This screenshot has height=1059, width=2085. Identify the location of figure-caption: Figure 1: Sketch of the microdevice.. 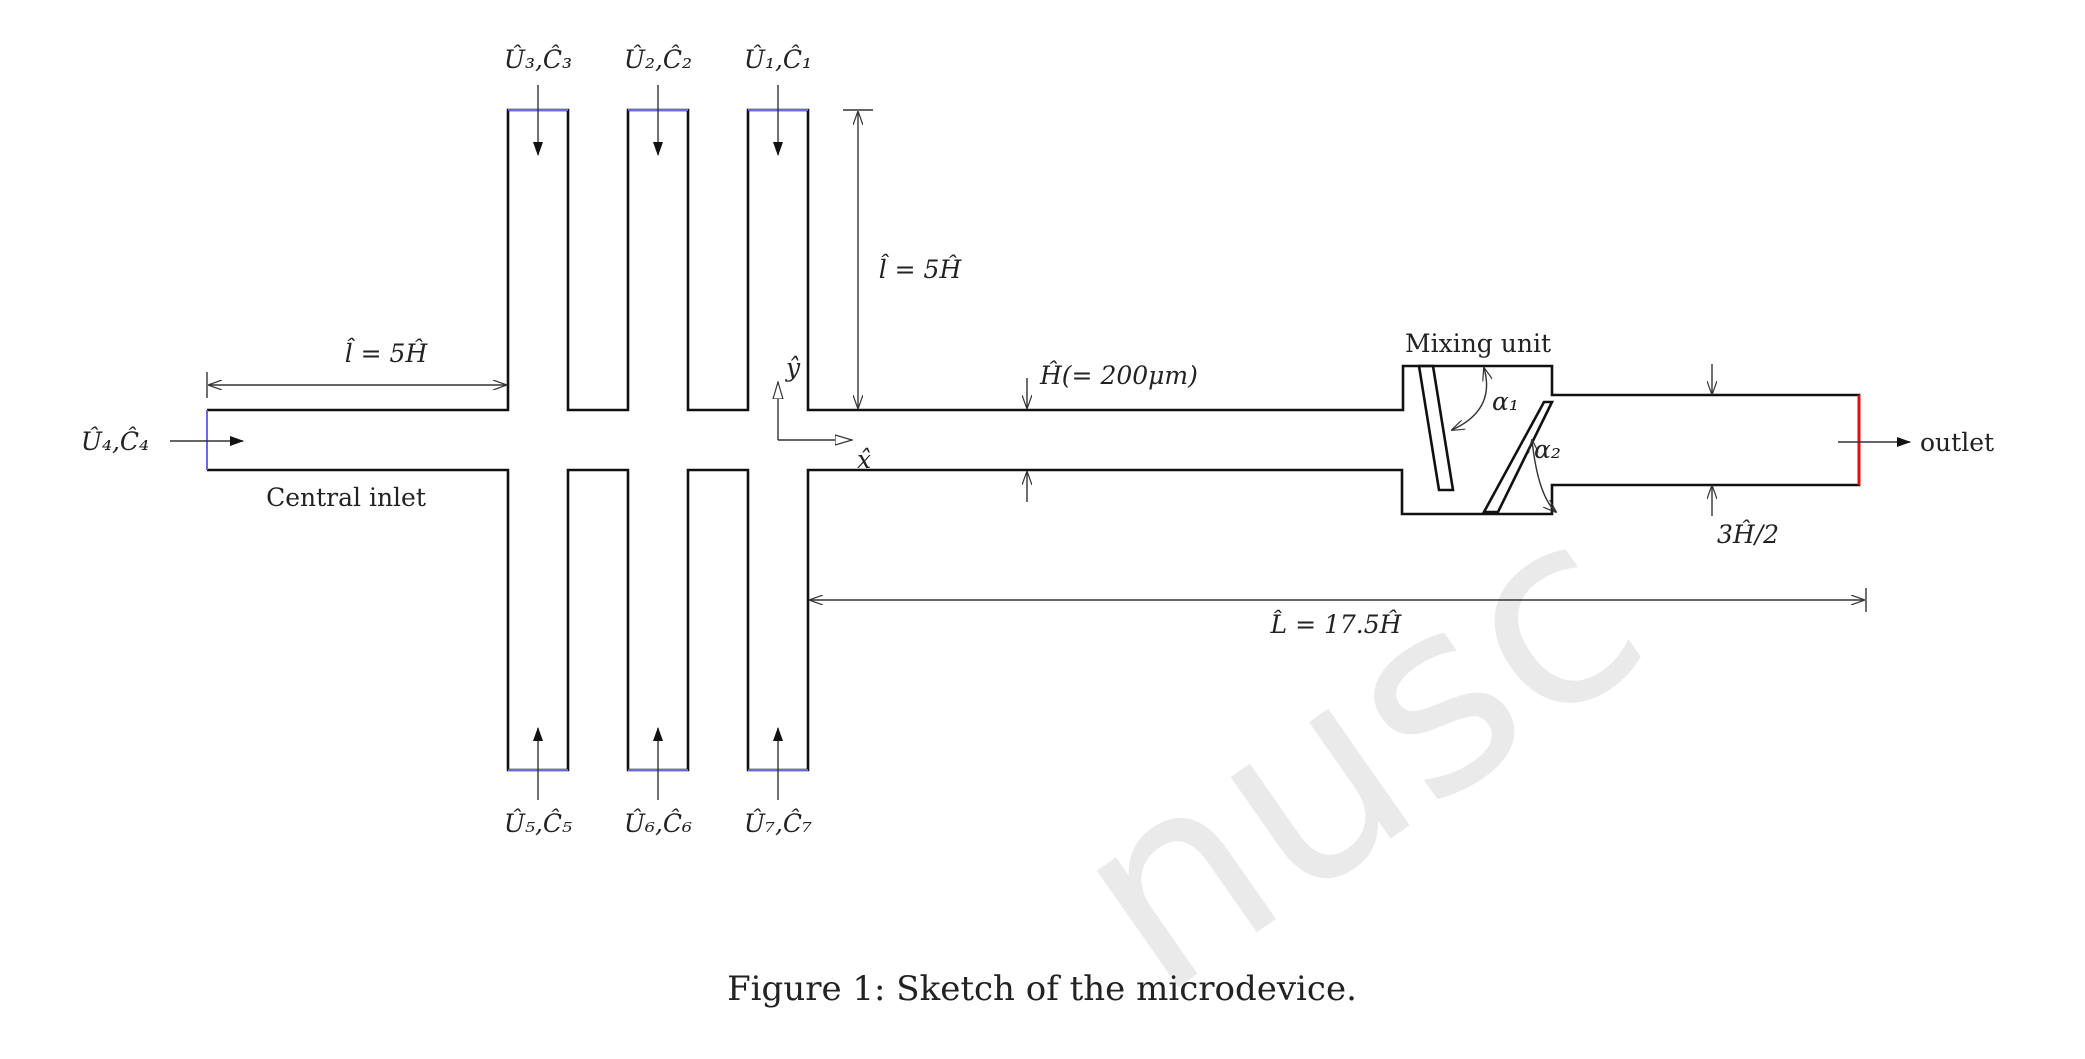
(1042, 989).